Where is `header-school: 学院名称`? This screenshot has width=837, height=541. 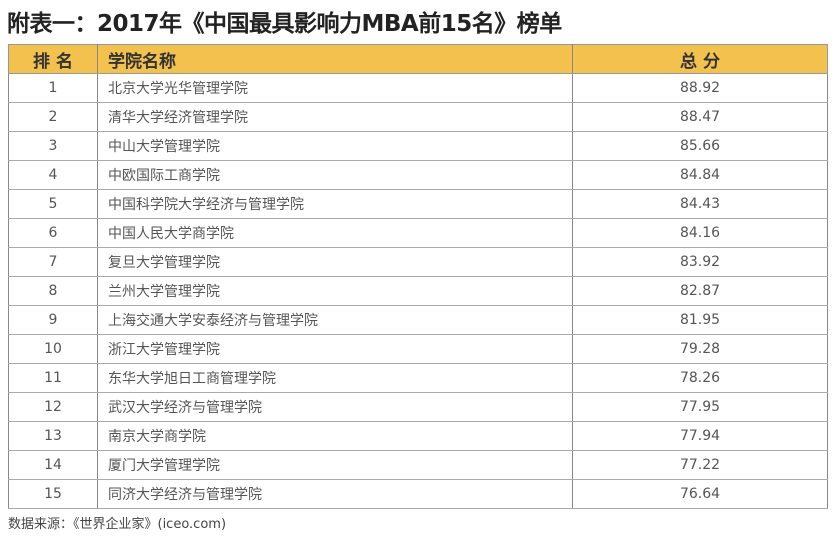 header-school: 学院名称 is located at coordinates (335, 59).